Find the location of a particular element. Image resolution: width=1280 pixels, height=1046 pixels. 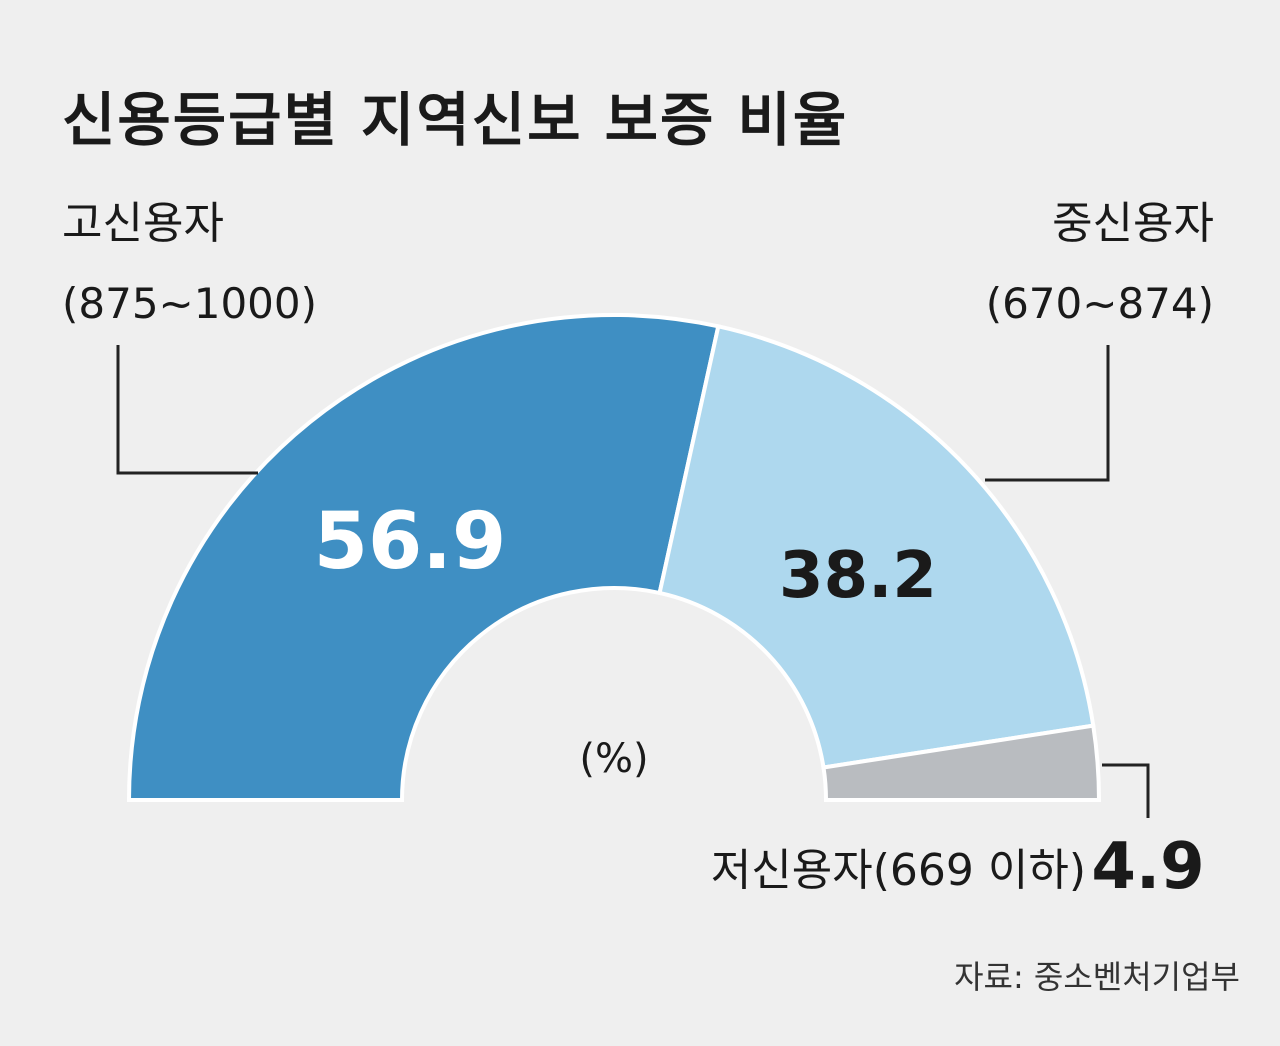

leader-line-mid is located at coordinates (1047, 413).